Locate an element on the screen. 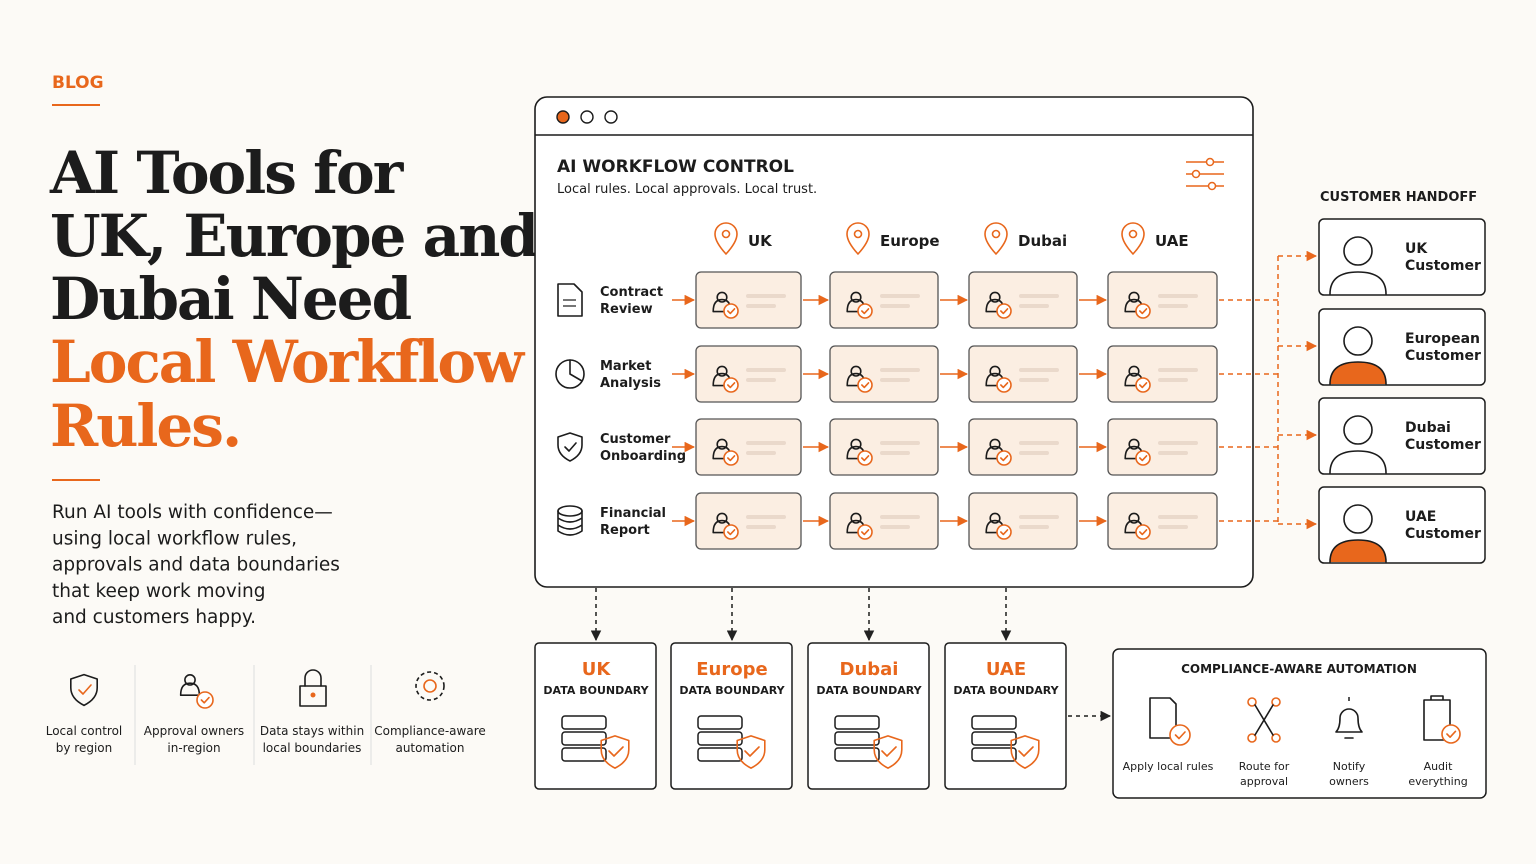 Image resolution: width=1536 pixels, height=864 pixels. lock-dot is located at coordinates (313, 695).